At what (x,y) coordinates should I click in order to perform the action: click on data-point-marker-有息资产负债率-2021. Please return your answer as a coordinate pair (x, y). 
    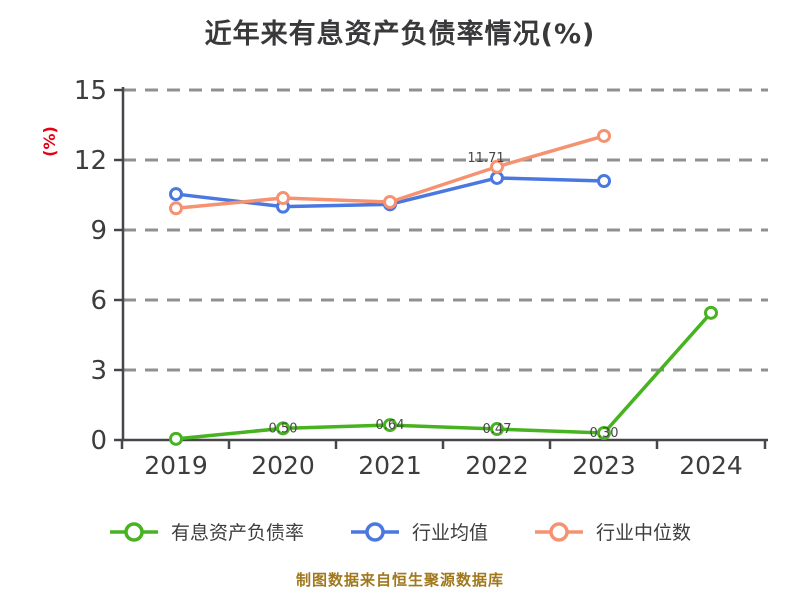
    Looking at the image, I should click on (390, 425).